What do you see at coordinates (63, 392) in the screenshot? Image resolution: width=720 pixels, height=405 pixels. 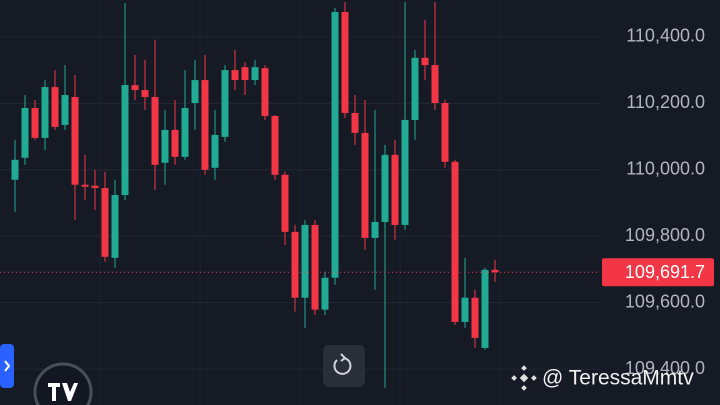 I see `logo-mark` at bounding box center [63, 392].